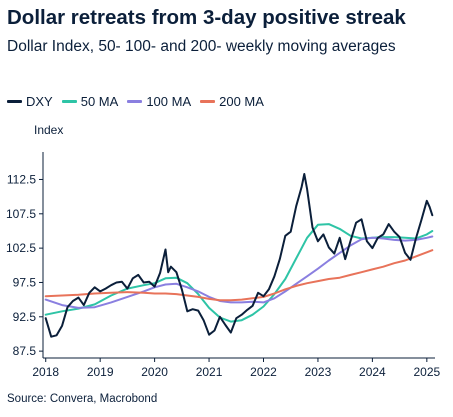 Image resolution: width=453 pixels, height=417 pixels. Describe the element at coordinates (25, 317) in the screenshot. I see `y-tick-label: 92.5` at that location.